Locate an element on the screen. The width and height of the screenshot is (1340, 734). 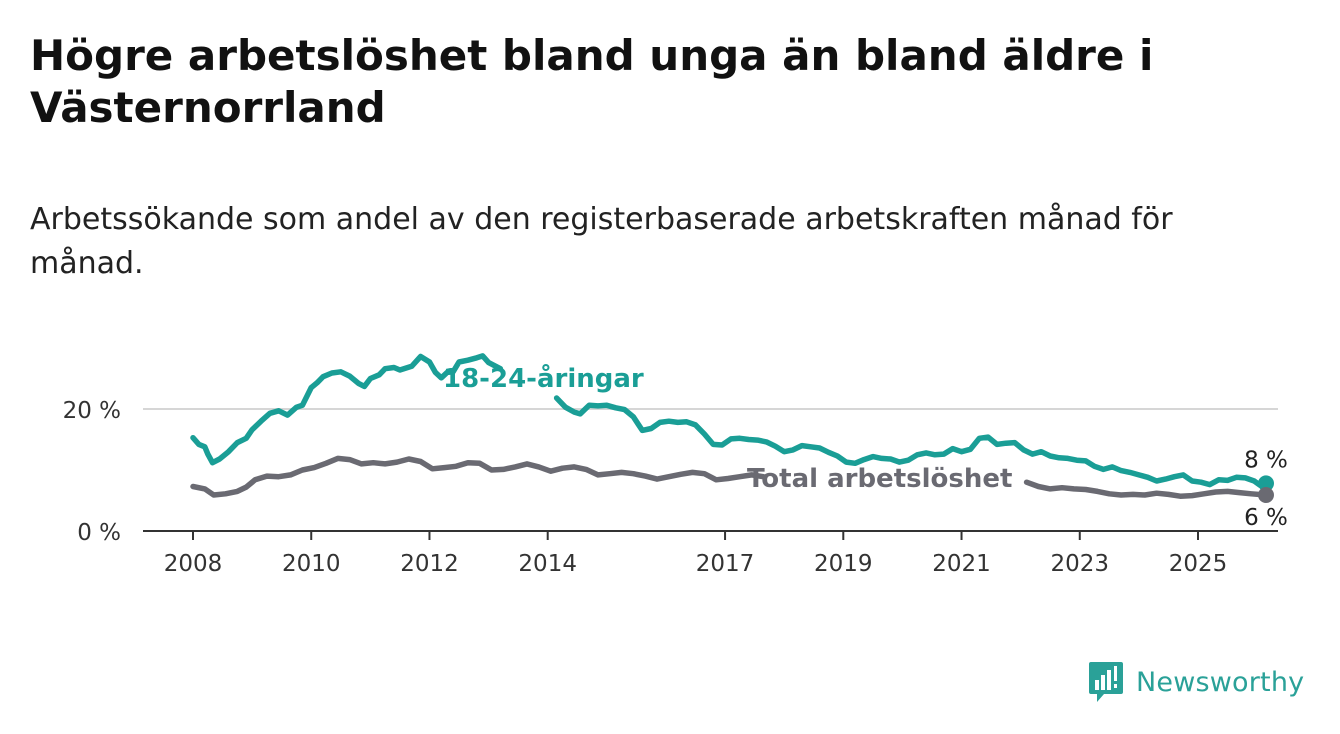
total-end-value-label: 6 % is located at coordinates (1266, 518).